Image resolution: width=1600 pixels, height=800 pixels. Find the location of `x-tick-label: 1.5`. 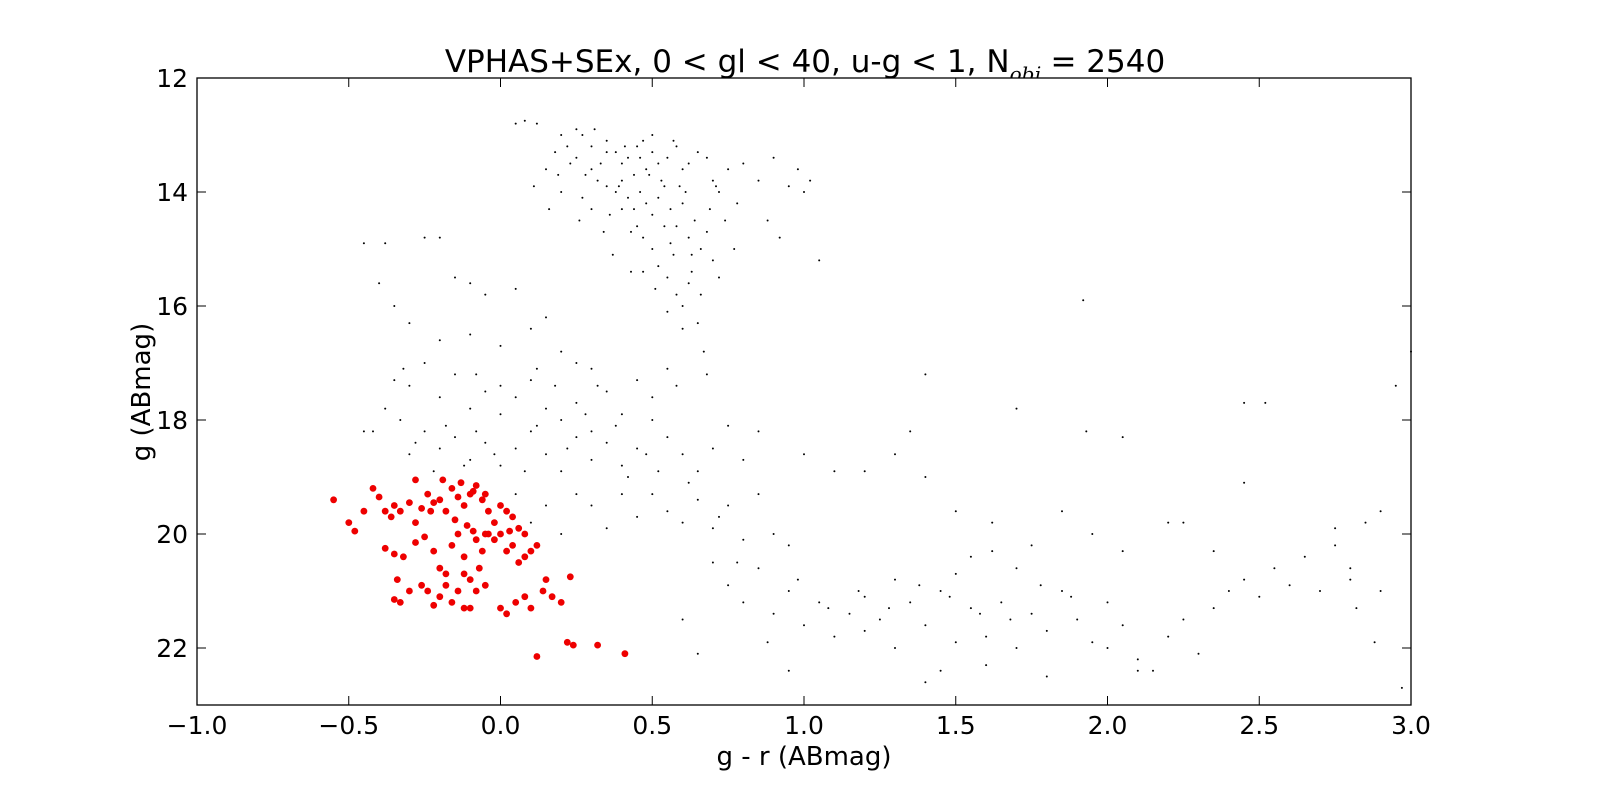

x-tick-label: 1.5 is located at coordinates (956, 725).